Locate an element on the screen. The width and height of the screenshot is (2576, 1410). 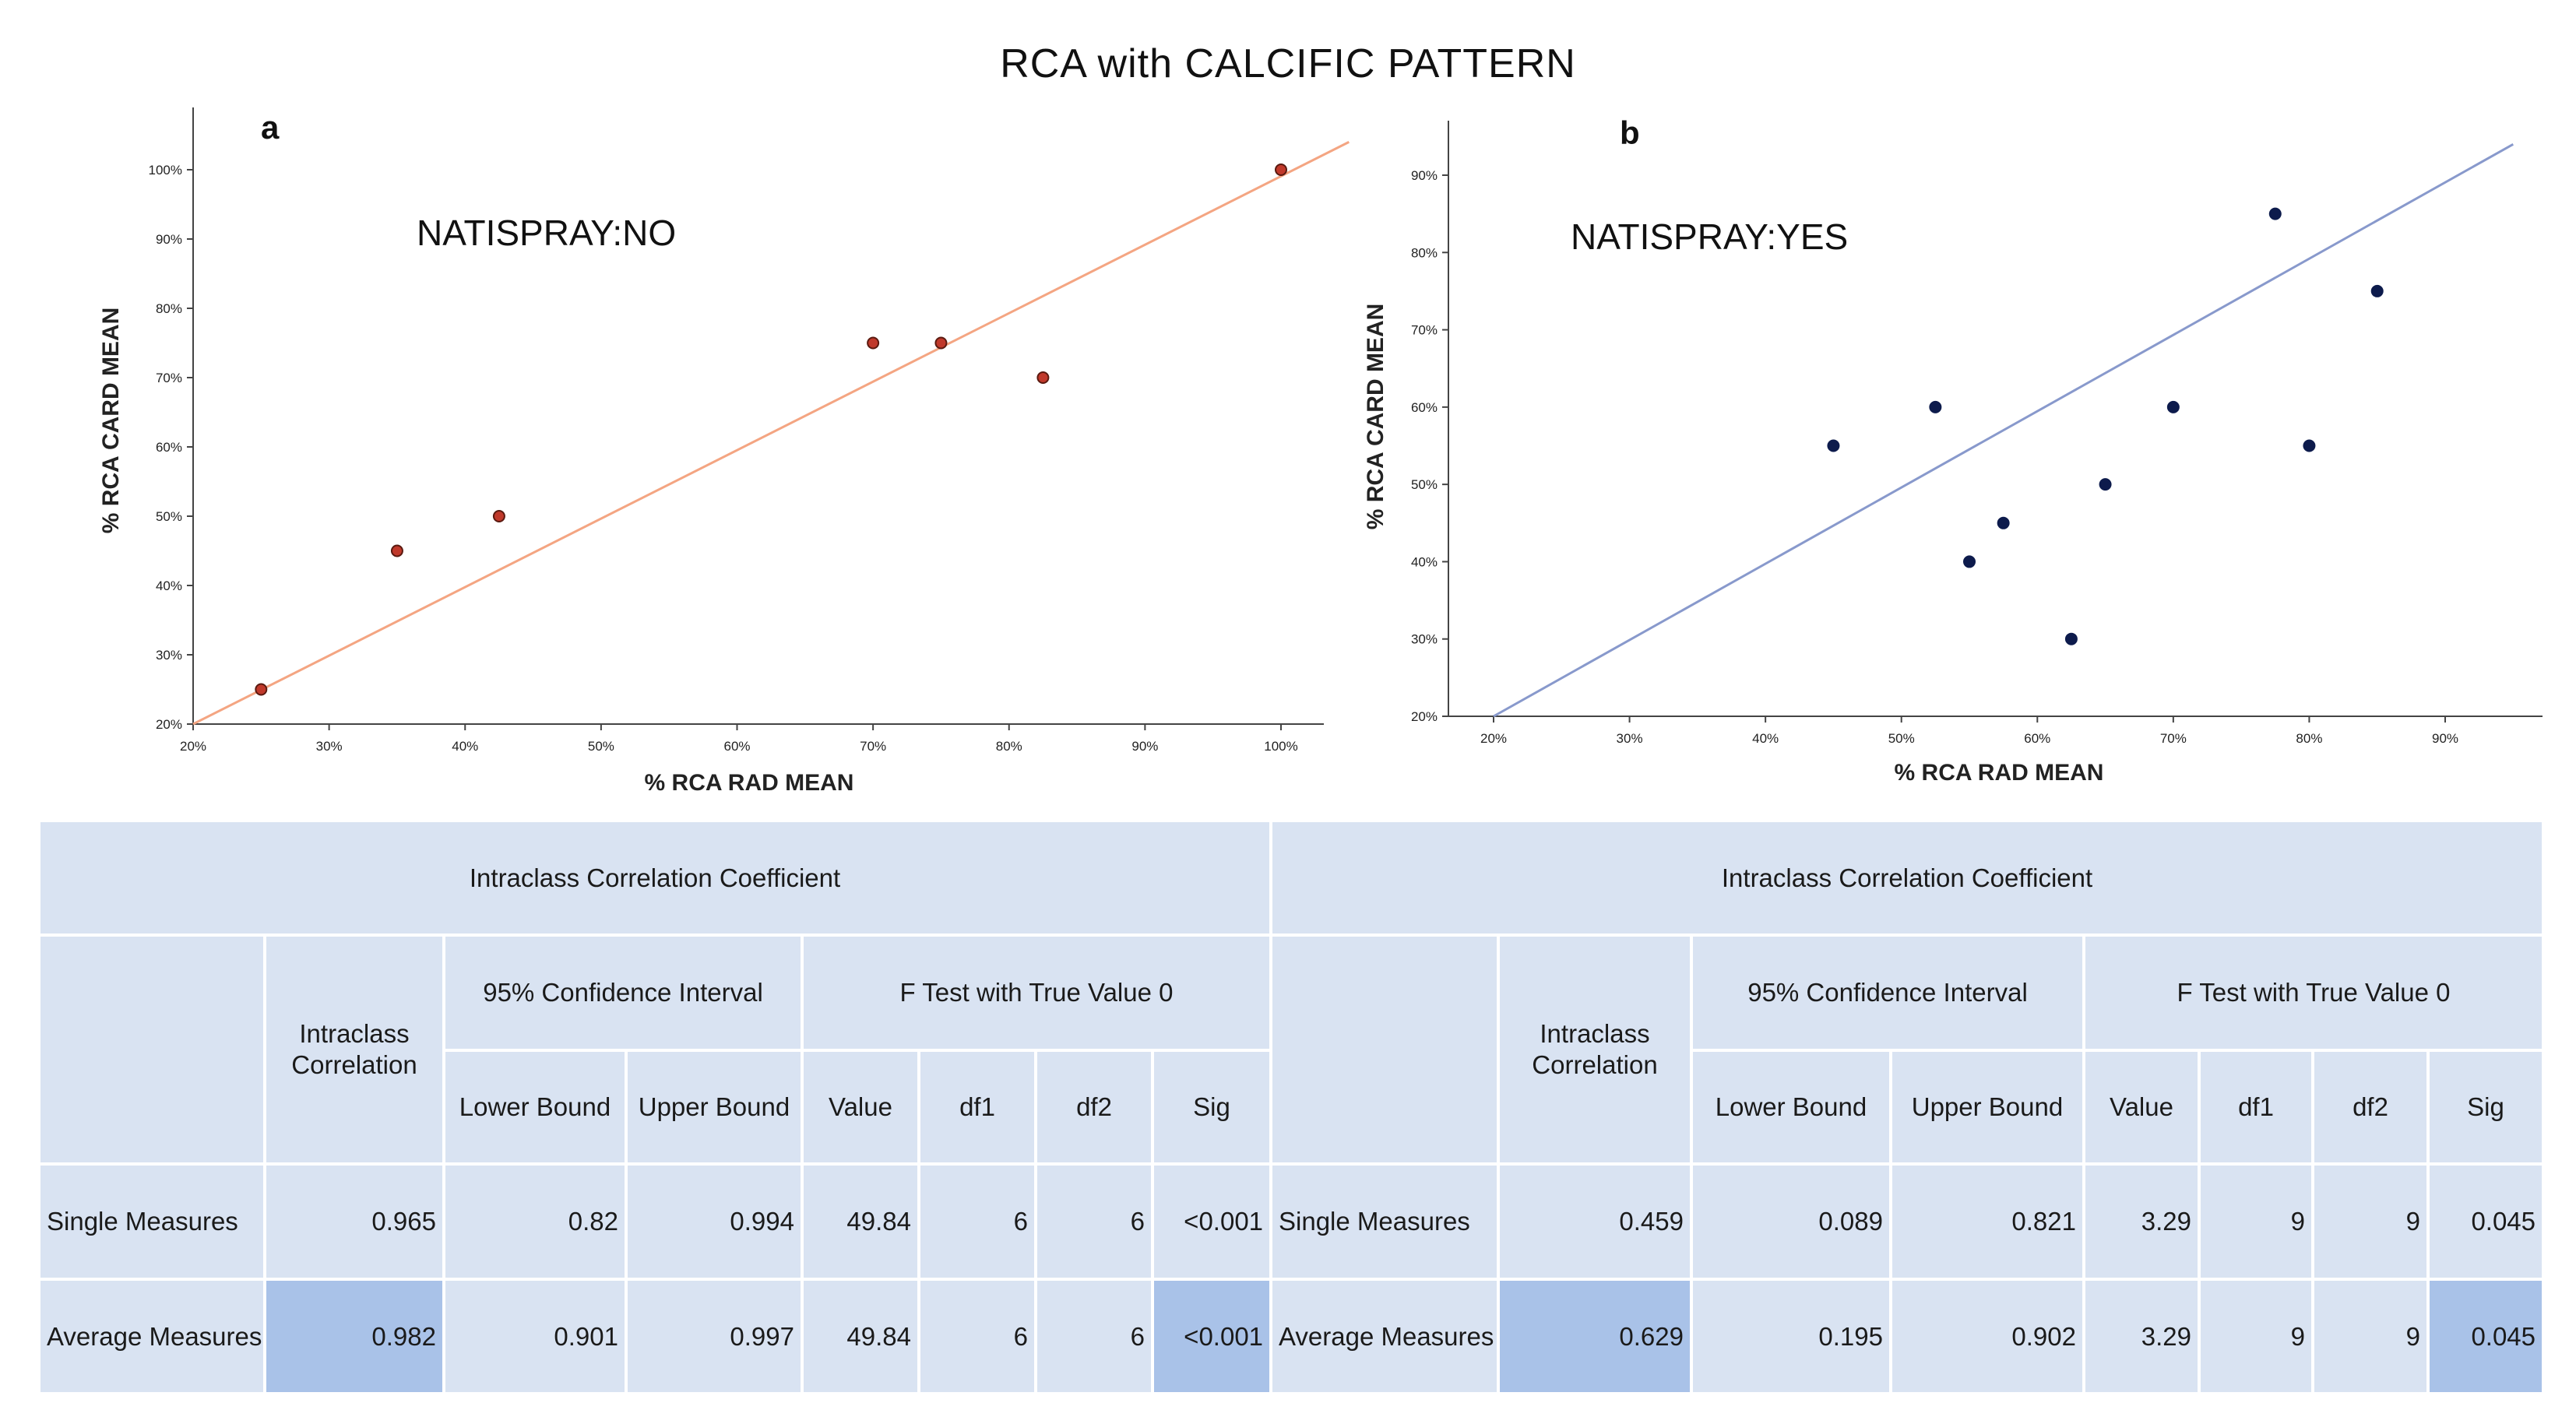
page-title: RCA with CALCIFIC PATTERN is located at coordinates (1288, 63).